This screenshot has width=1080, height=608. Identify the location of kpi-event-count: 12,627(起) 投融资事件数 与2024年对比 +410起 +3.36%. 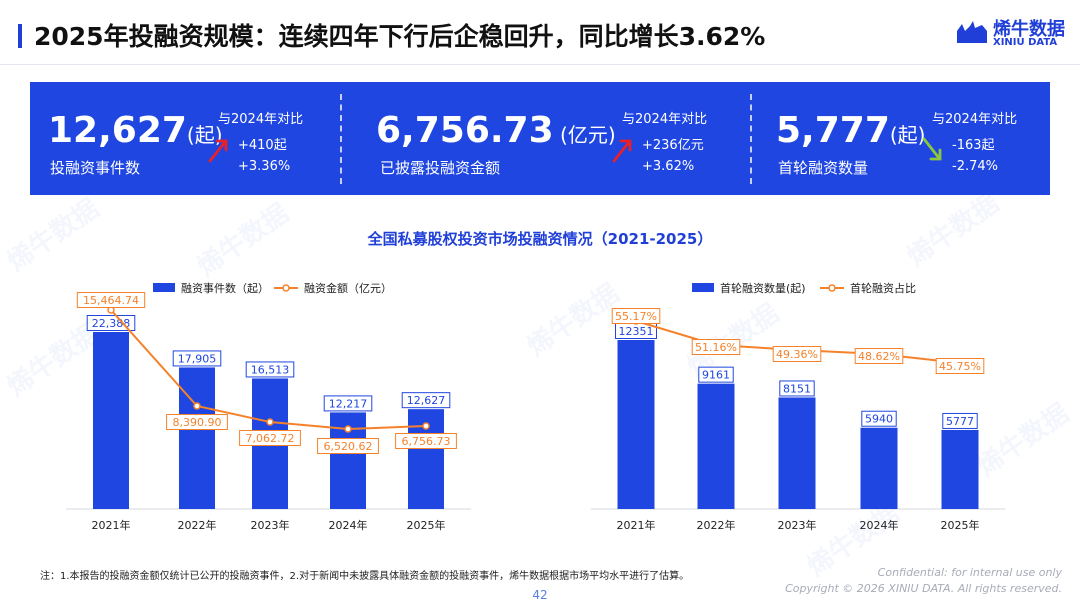
(176, 143).